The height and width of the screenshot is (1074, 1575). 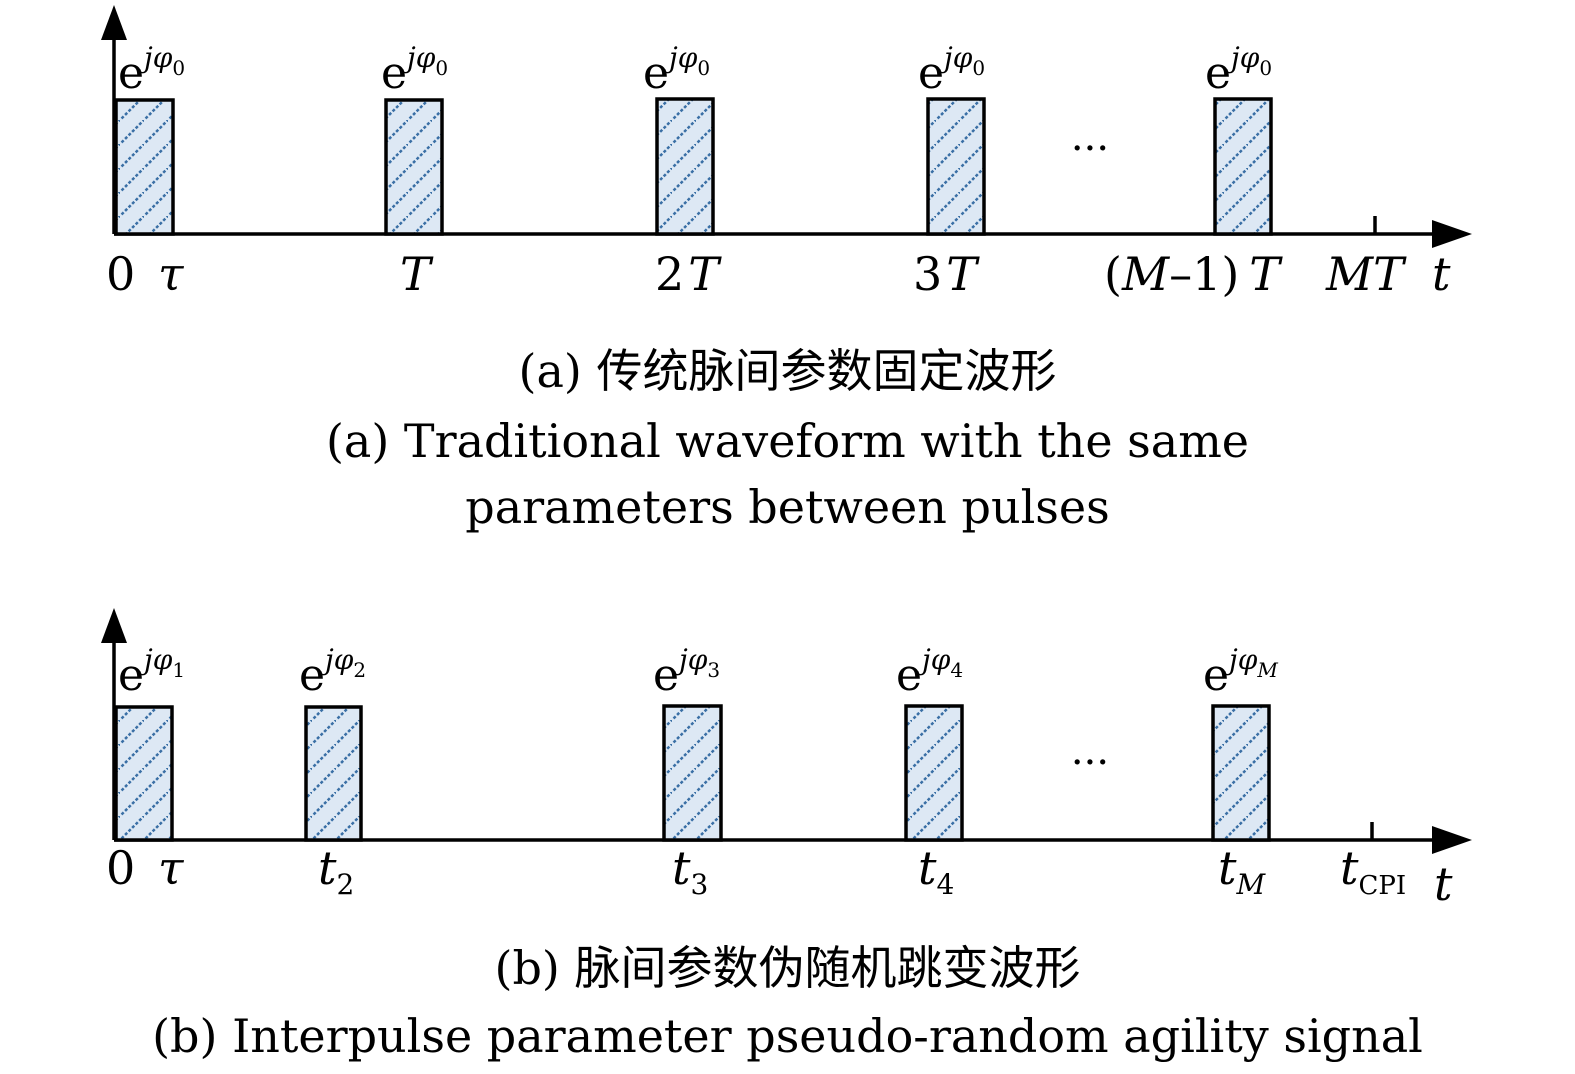 I want to click on panel-b-tick-tau: τ, so click(x=171, y=868).